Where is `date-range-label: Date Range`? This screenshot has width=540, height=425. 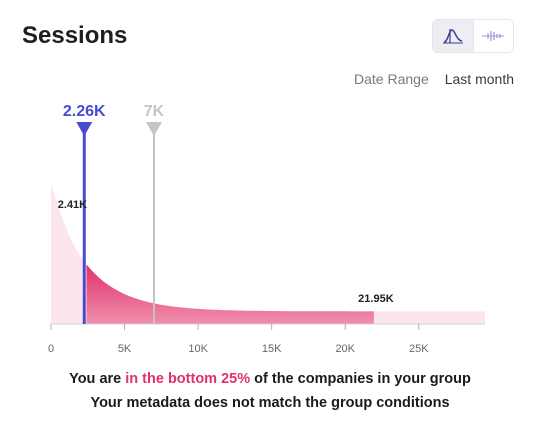
date-range-label: Date Range is located at coordinates (391, 79).